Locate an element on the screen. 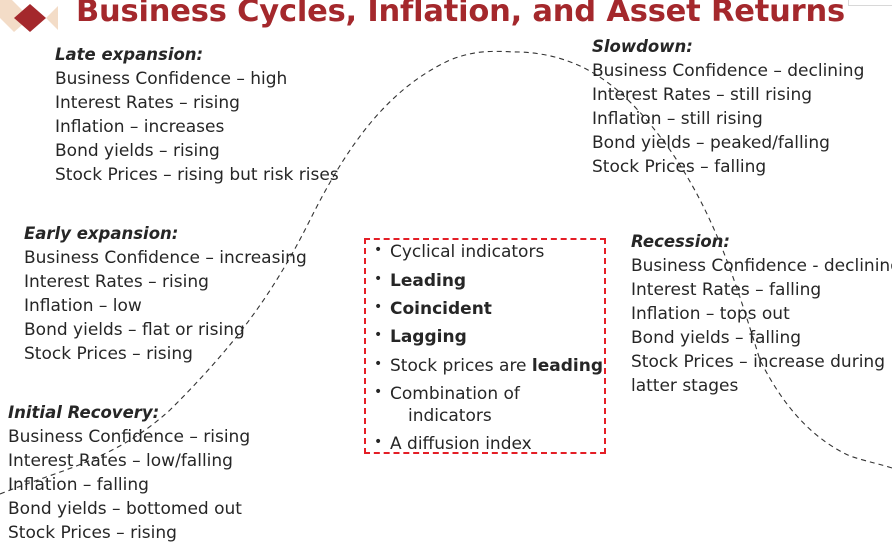 The height and width of the screenshot is (550, 892). recession-line: Business Confidence - declining is located at coordinates (761, 266).